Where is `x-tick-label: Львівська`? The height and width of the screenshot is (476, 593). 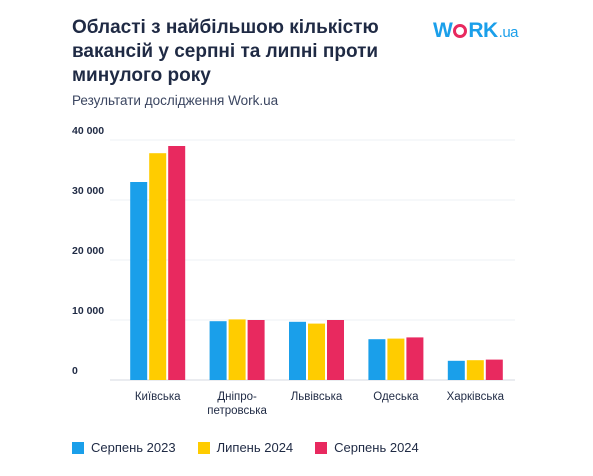
x-tick-label: Львівська is located at coordinates (317, 397).